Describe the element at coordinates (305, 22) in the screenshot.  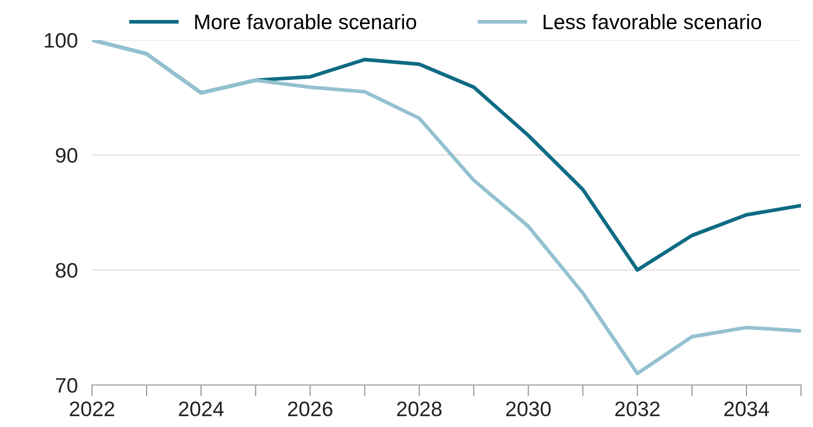
I see `legend-label: More favorable scenario` at that location.